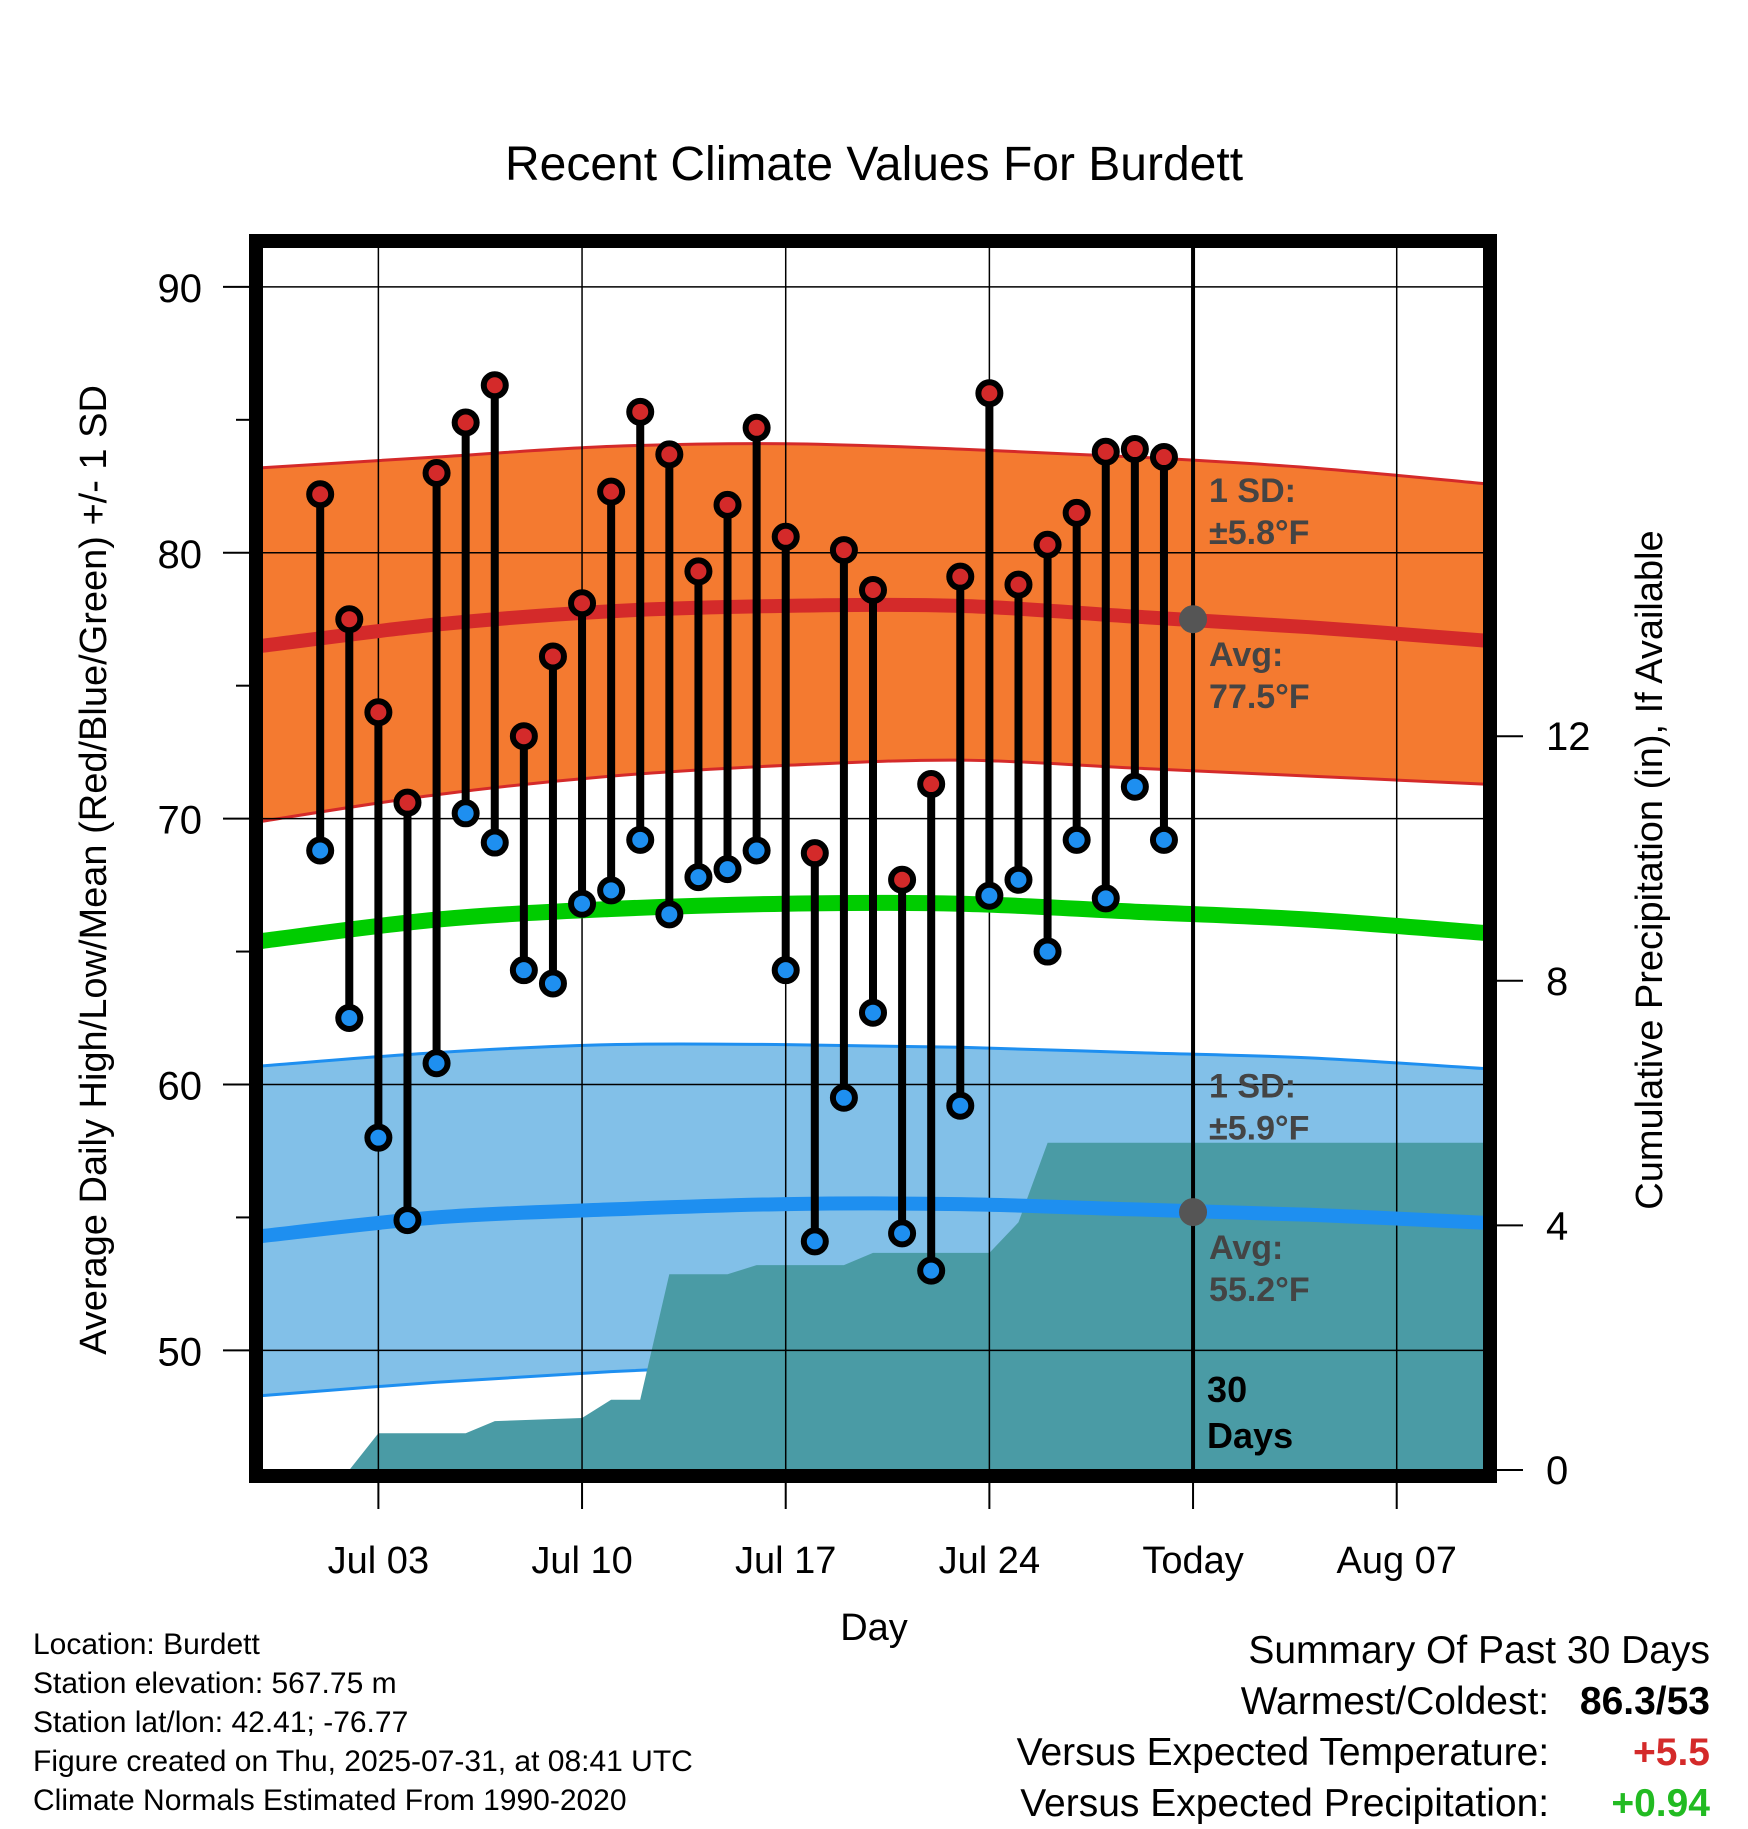  I want to click on warmest-value: 86.3/53, so click(1644, 1701).